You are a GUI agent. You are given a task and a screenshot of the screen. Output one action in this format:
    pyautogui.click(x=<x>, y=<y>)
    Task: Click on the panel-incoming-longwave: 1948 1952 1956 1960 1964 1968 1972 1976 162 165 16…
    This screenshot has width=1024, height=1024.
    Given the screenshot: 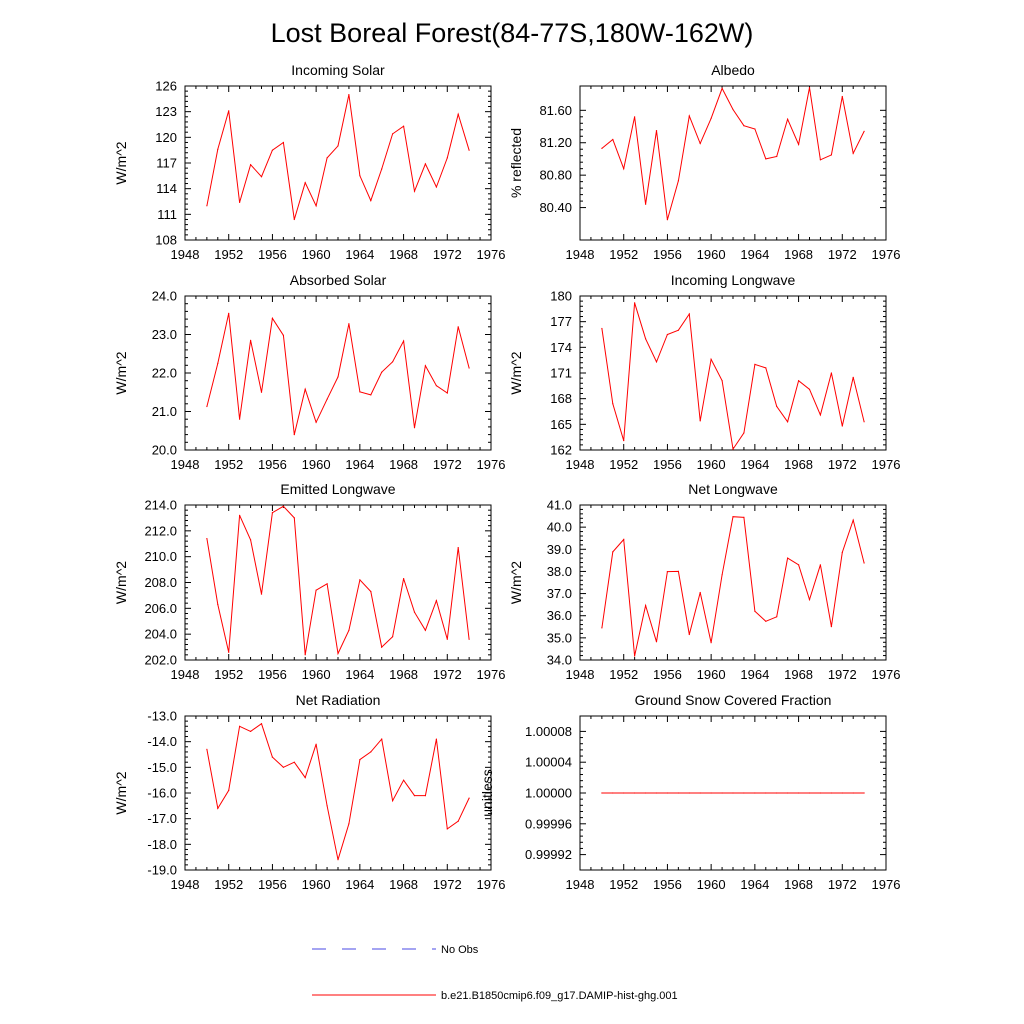 What is the action you would take?
    pyautogui.click(x=704, y=372)
    